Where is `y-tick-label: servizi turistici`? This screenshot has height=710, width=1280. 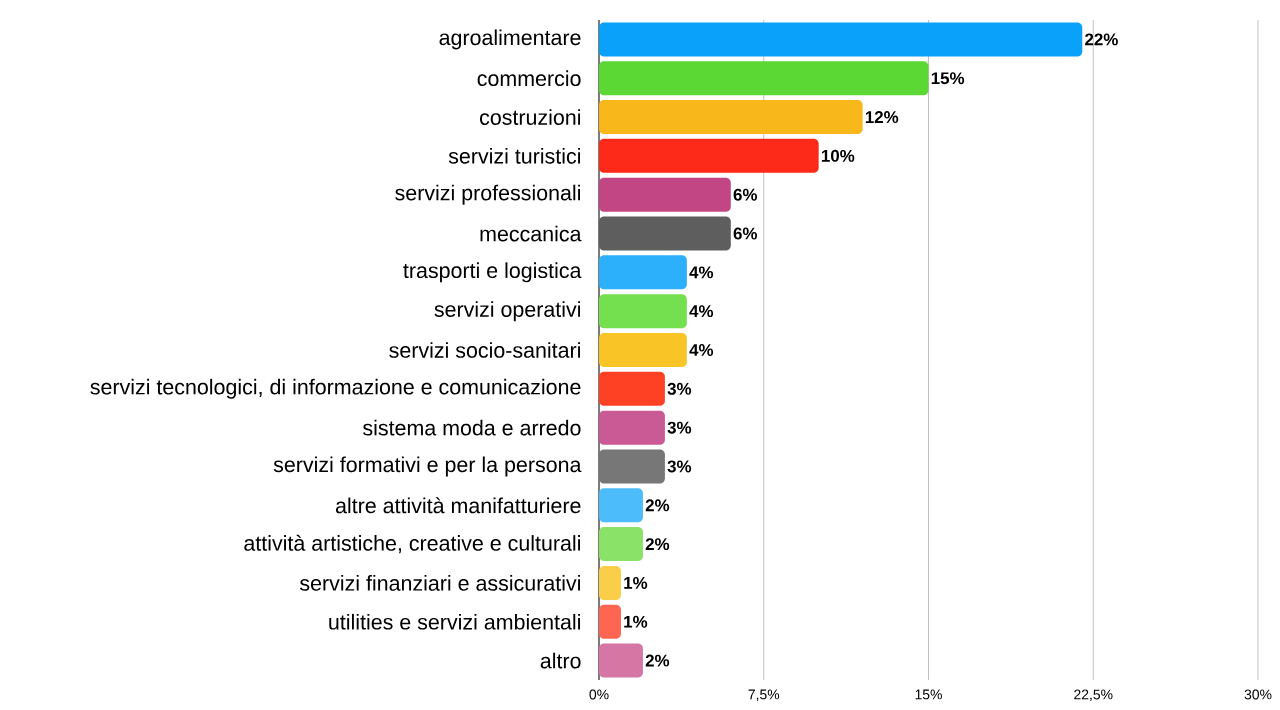 y-tick-label: servizi turistici is located at coordinates (514, 156).